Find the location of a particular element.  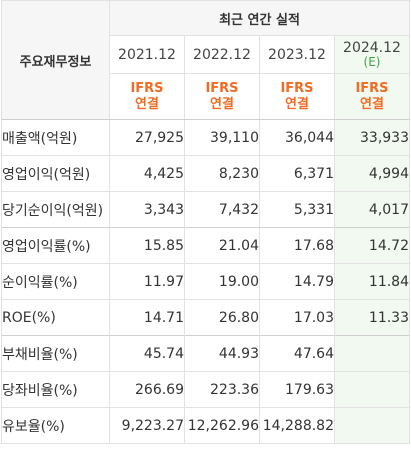

row-label: 영업이익(억원) is located at coordinates (55, 173).